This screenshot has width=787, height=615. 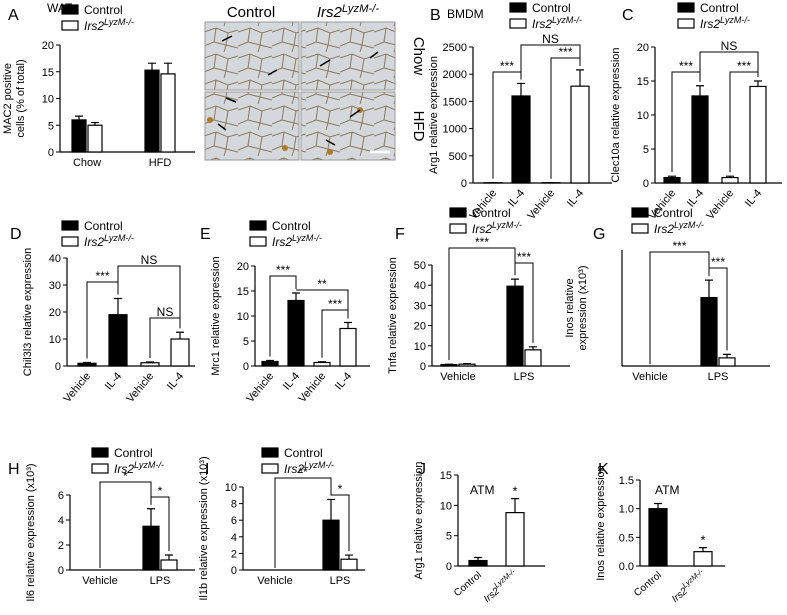 What do you see at coordinates (601, 523) in the screenshot?
I see `y-axis-label: Inos relative expression` at bounding box center [601, 523].